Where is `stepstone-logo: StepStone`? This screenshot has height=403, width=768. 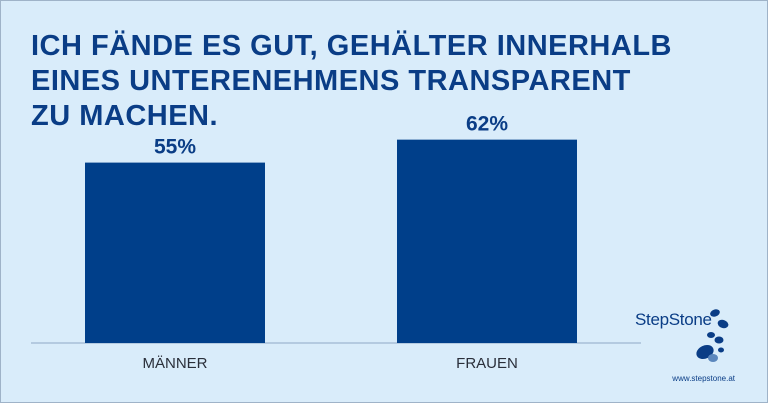 stepstone-logo: StepStone is located at coordinates (674, 337).